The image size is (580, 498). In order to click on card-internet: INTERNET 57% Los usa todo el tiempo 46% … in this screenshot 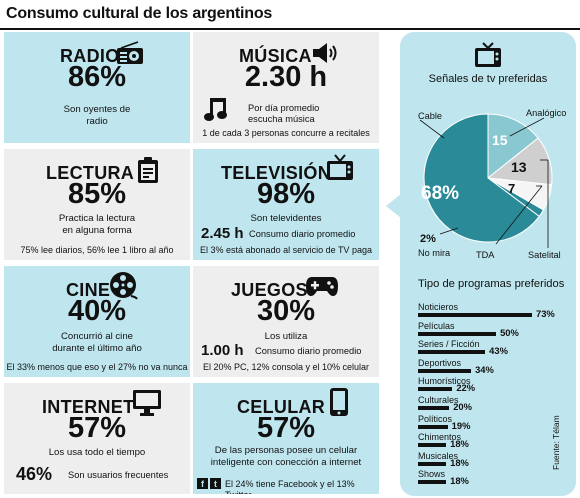, I will do `click(97, 438)`.